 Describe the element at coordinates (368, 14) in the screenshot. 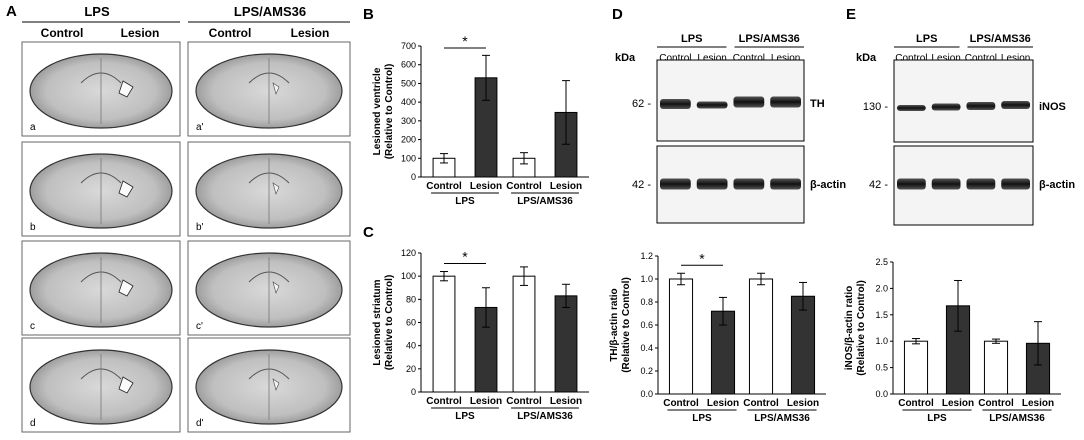

I see `panel-letter-b: B` at that location.